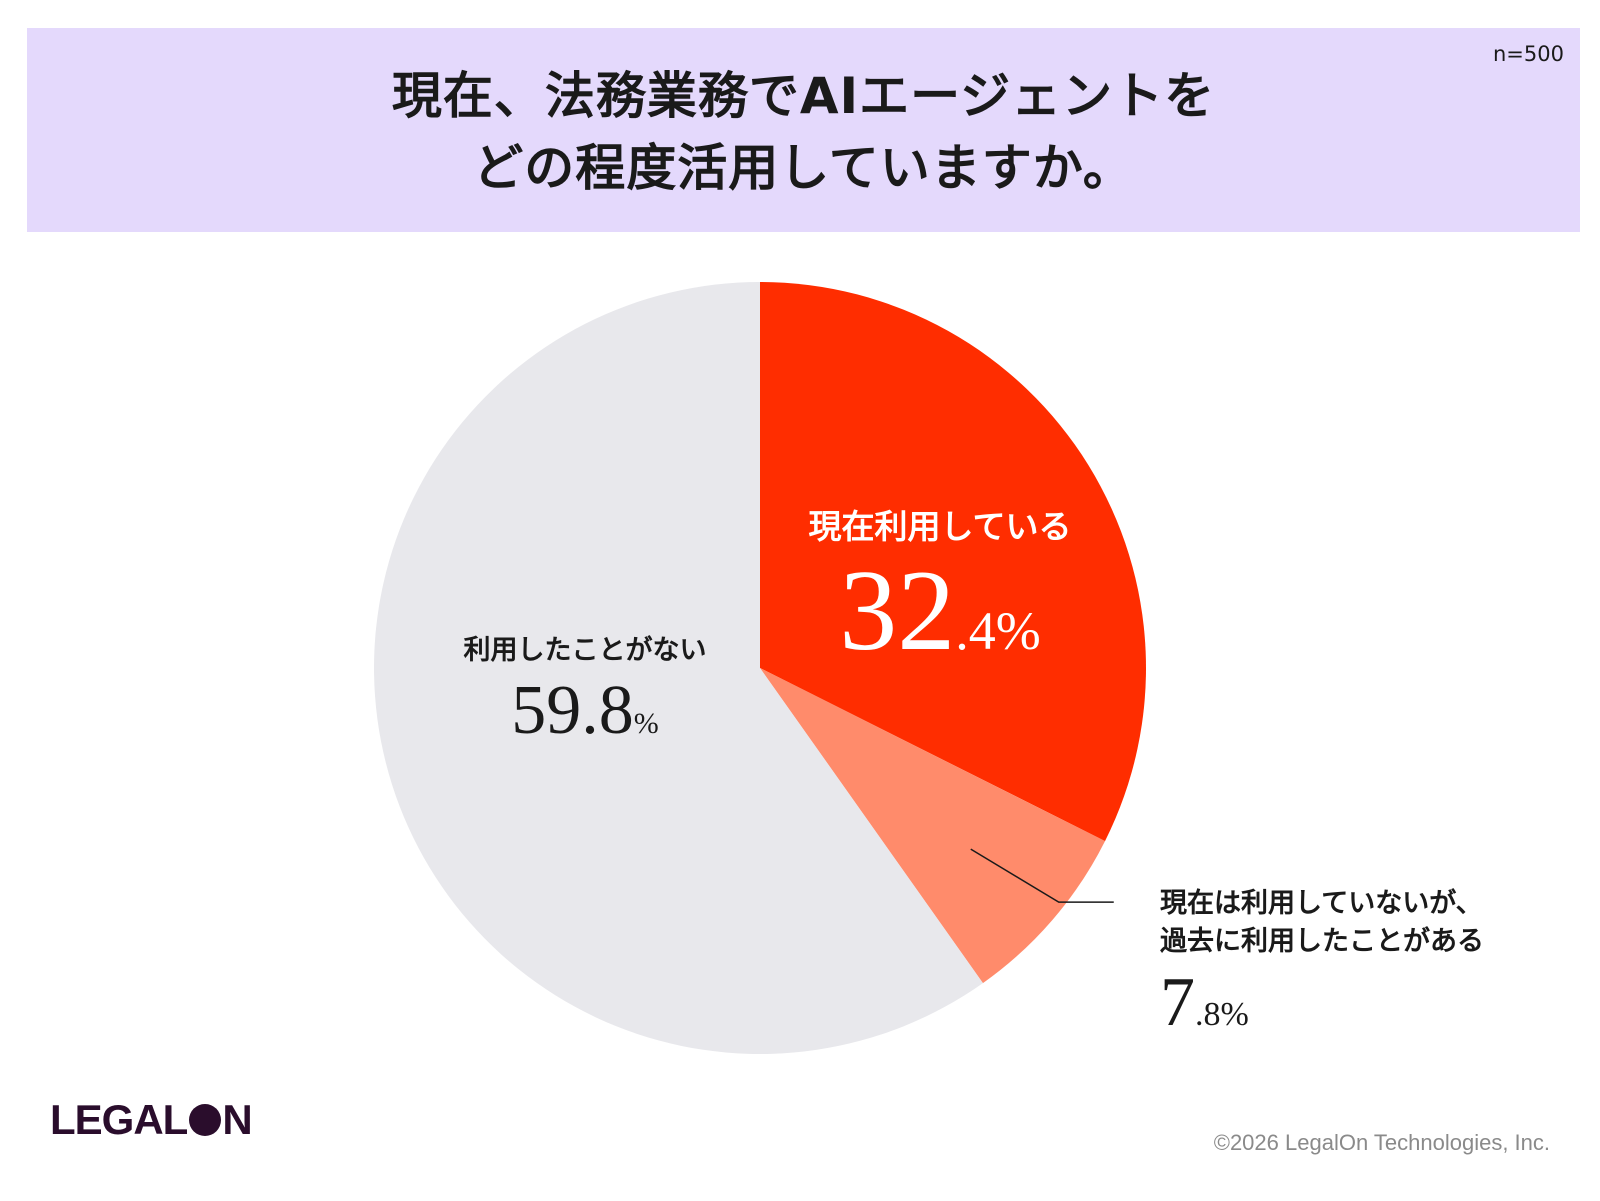 The image size is (1600, 1201). What do you see at coordinates (585, 650) in the screenshot?
I see `label-never-text: 利用したことがない` at bounding box center [585, 650].